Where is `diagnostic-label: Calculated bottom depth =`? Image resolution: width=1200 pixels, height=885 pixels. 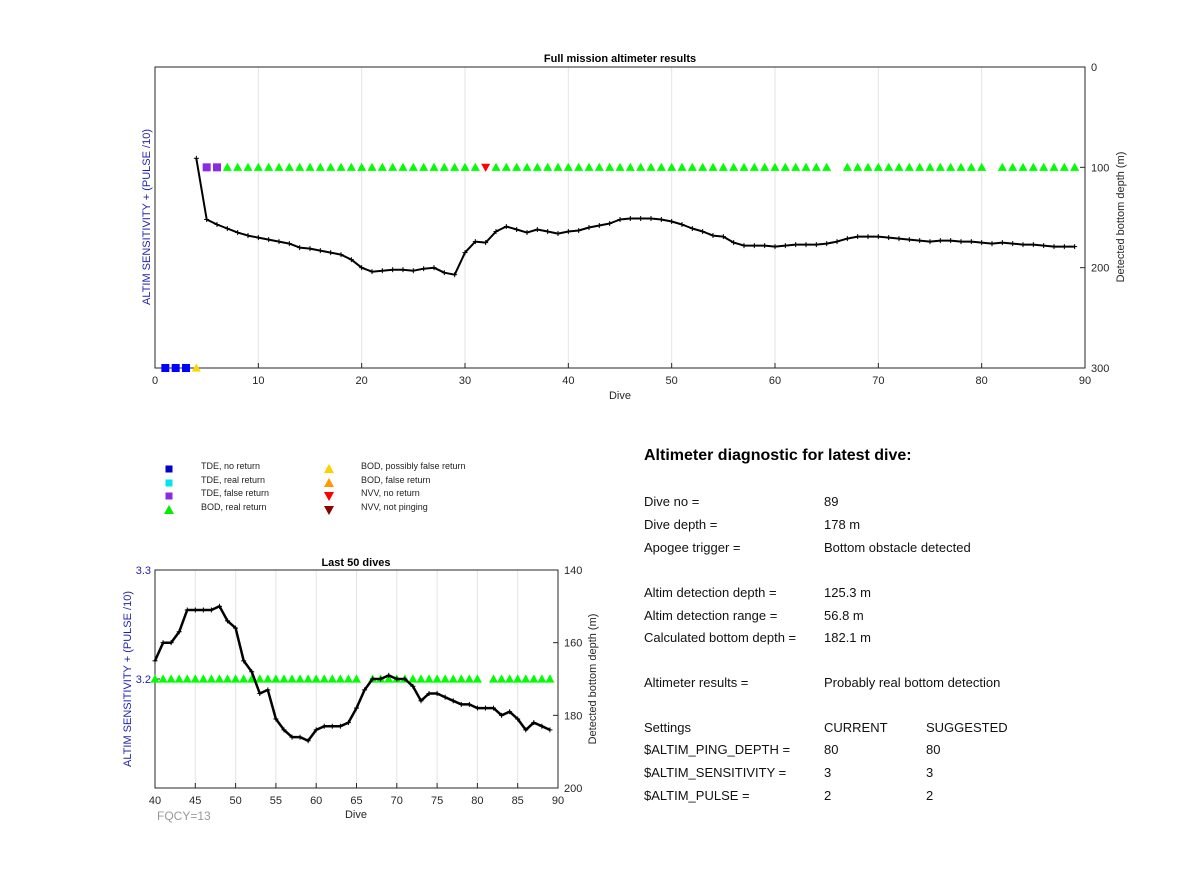 diagnostic-label: Calculated bottom depth = is located at coordinates (720, 637).